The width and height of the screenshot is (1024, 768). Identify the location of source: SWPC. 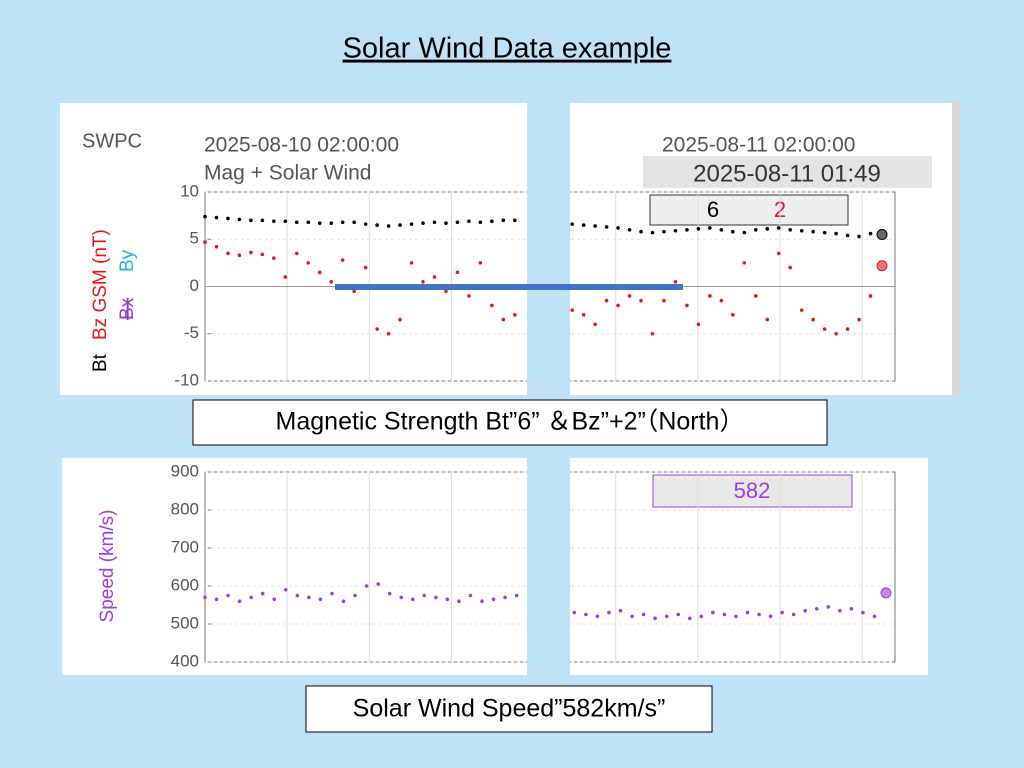
(112, 141).